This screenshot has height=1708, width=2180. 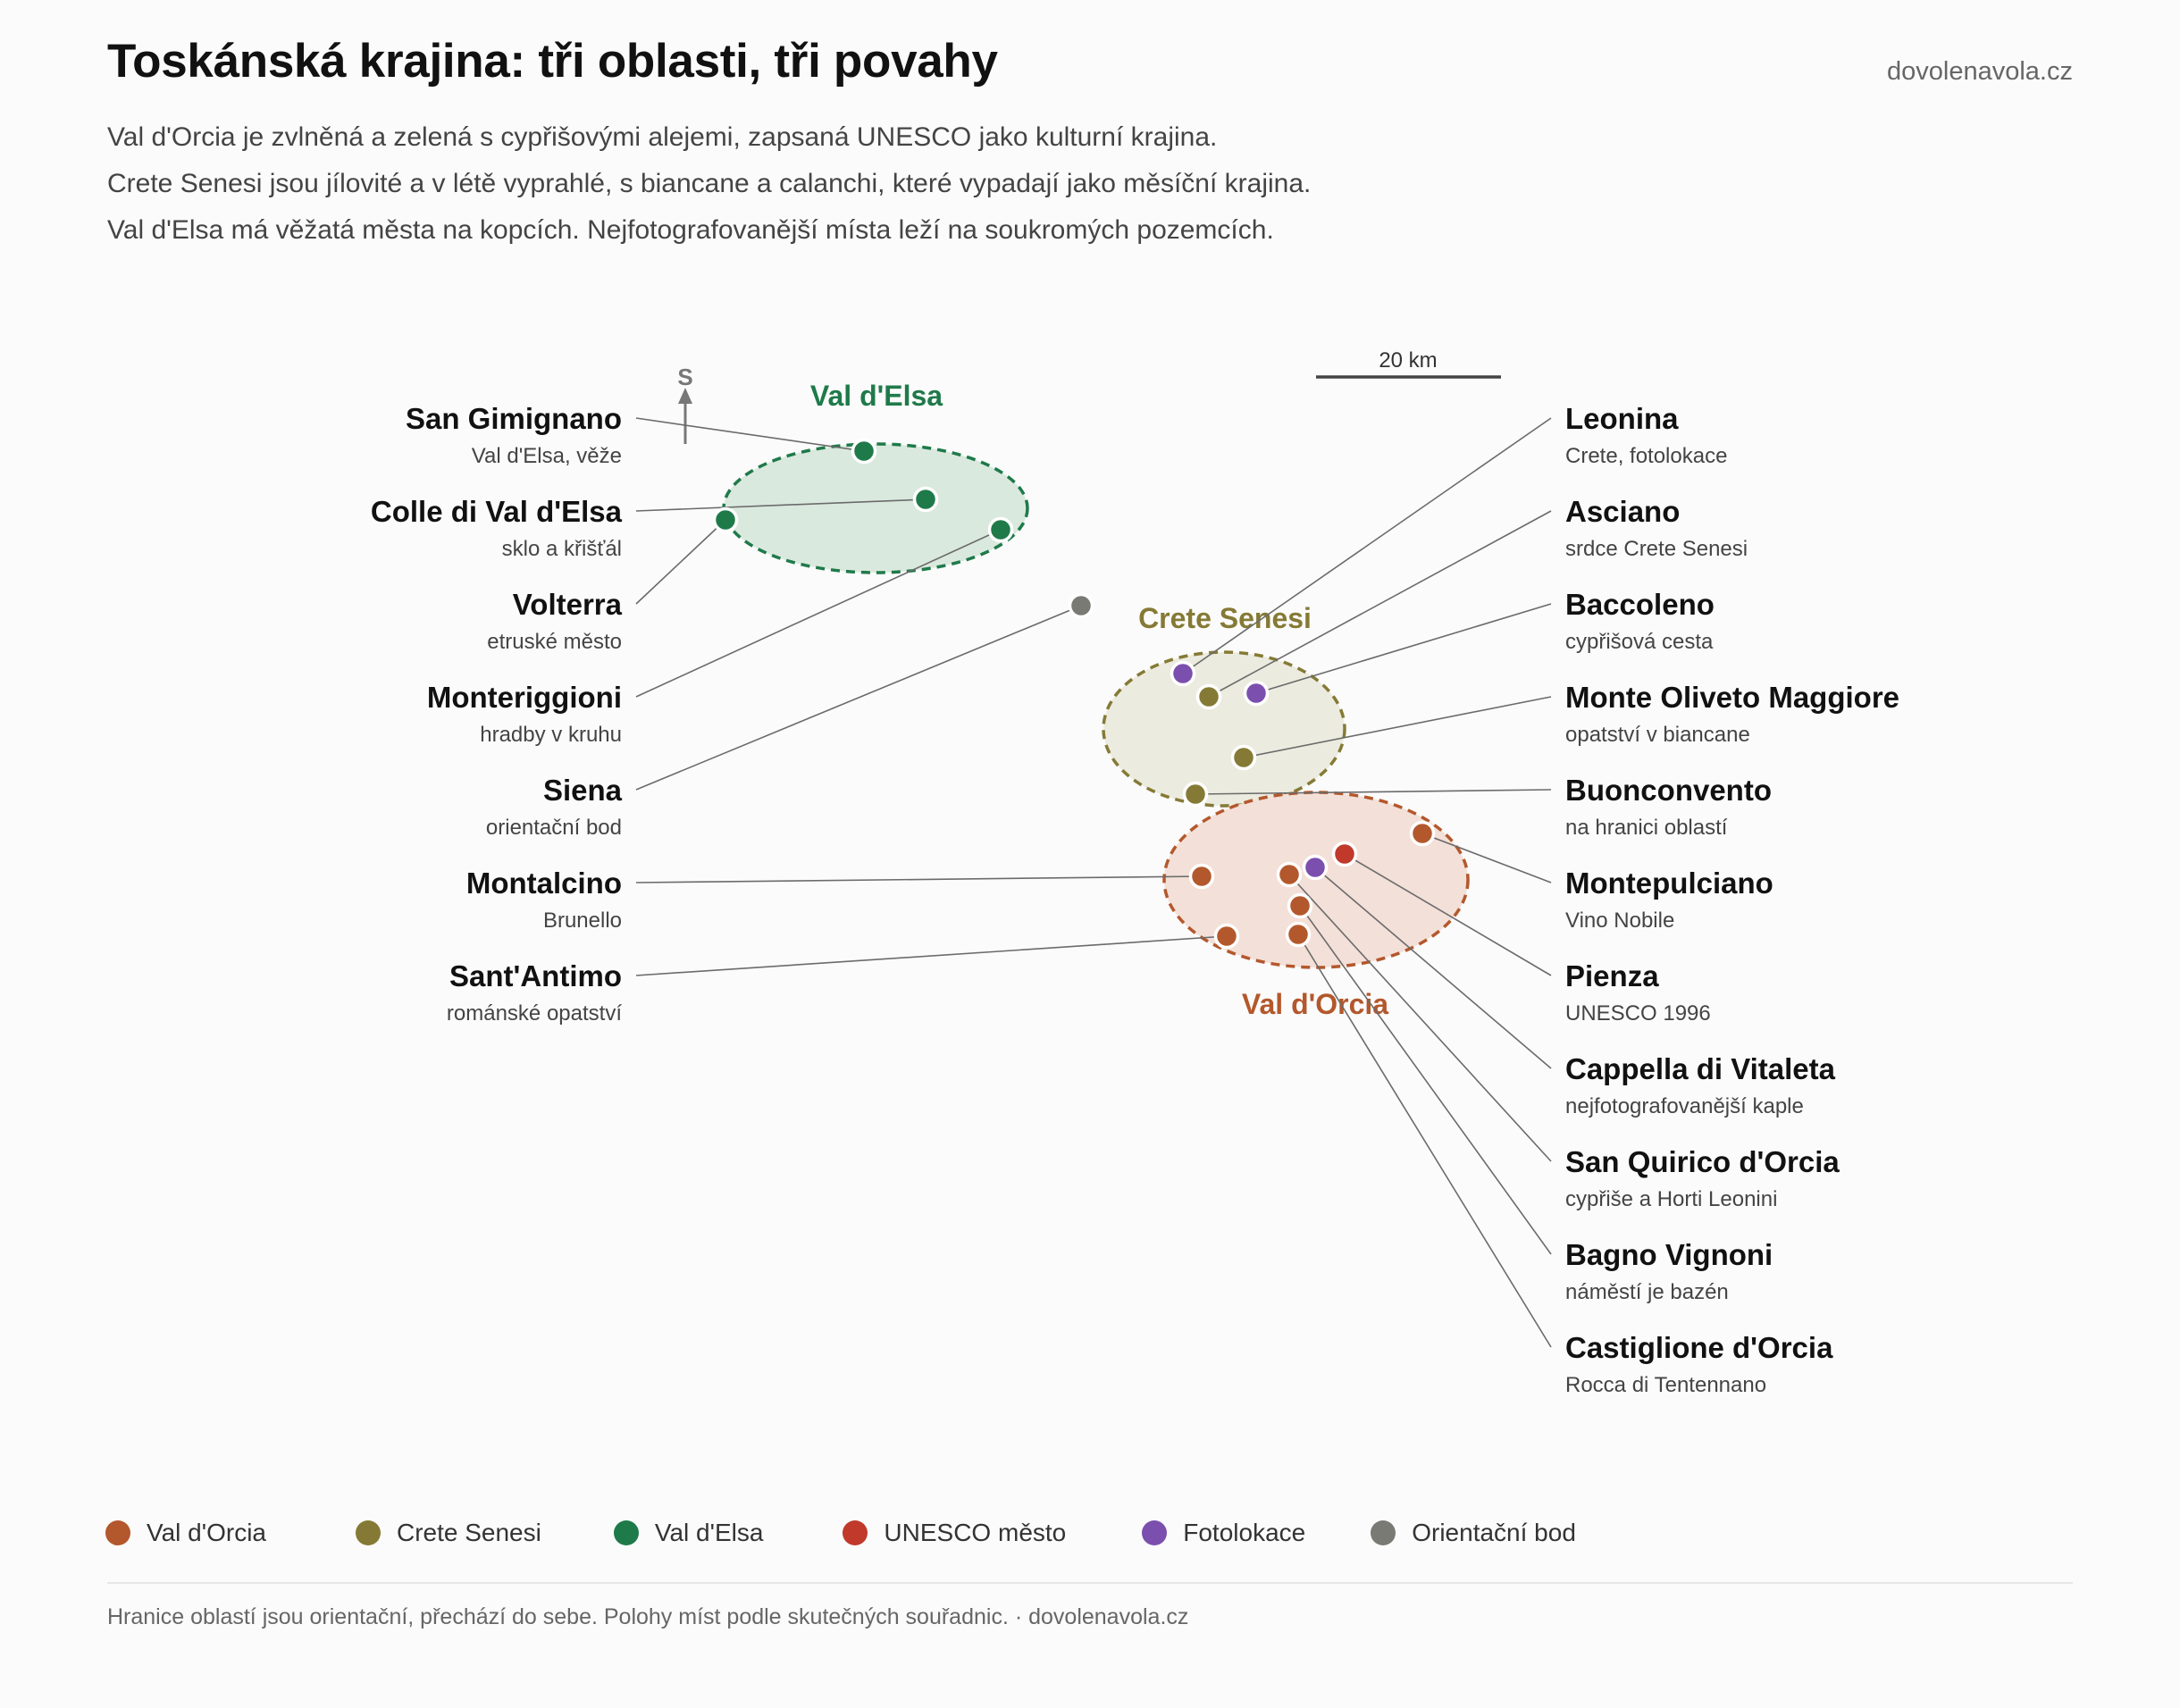 I want to click on scale-bar: 20 km, so click(x=1408, y=363).